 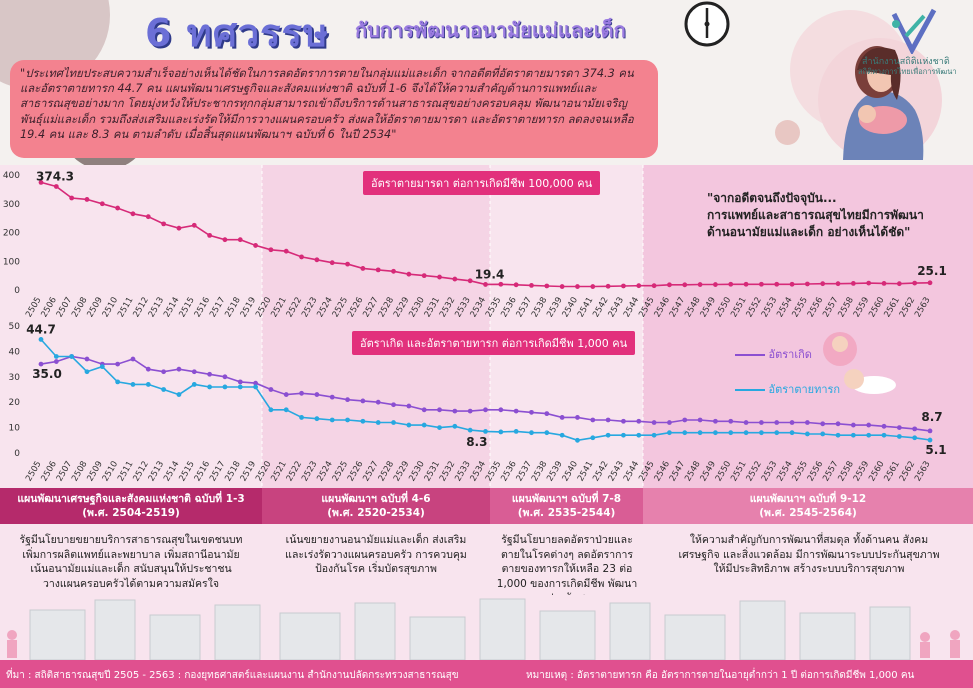 I want to click on data-label: 8.7, so click(x=931, y=417).